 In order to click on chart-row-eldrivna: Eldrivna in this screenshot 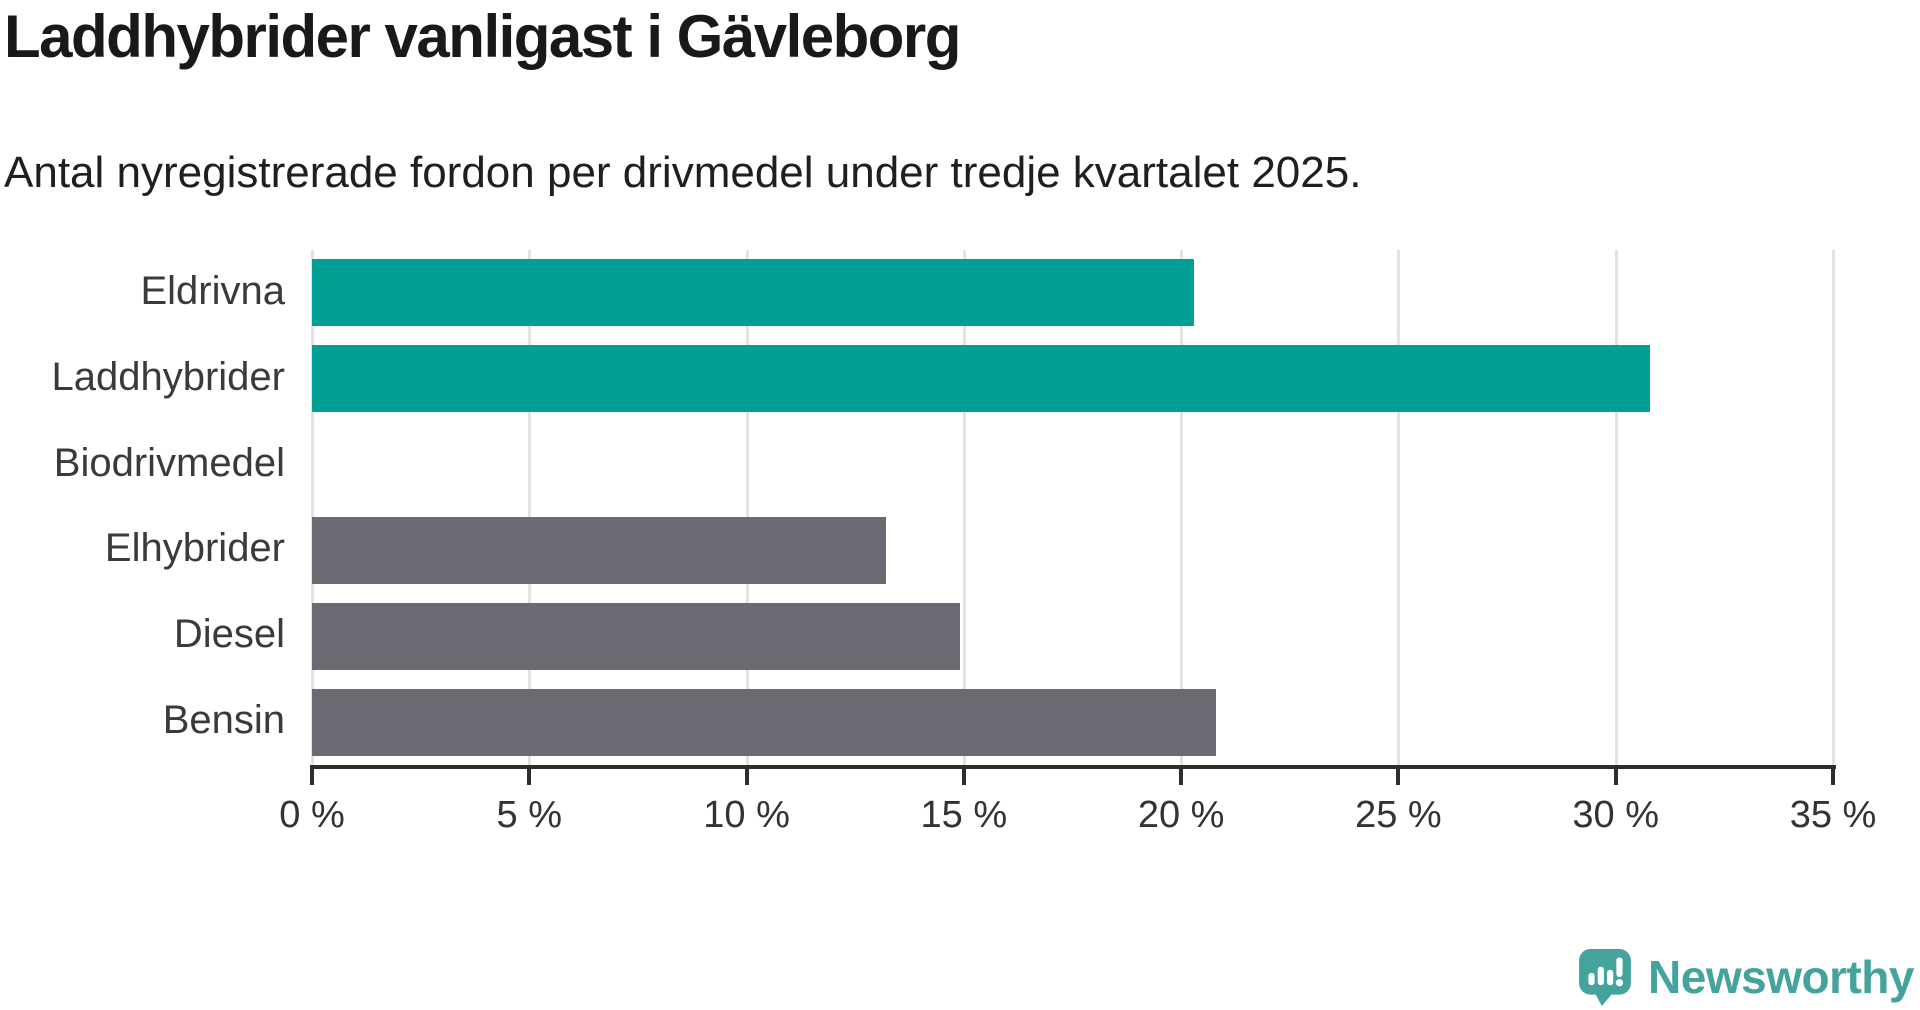, I will do `click(986, 293)`.